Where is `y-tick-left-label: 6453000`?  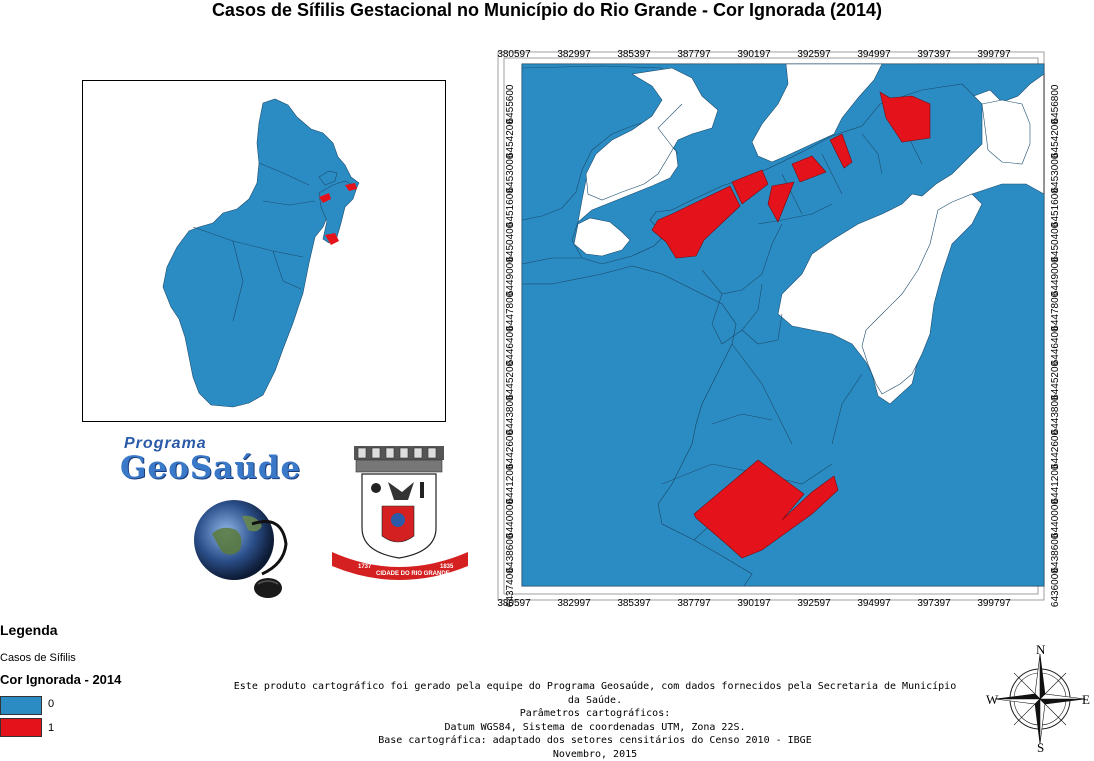
y-tick-left-label: 6453000 is located at coordinates (510, 172).